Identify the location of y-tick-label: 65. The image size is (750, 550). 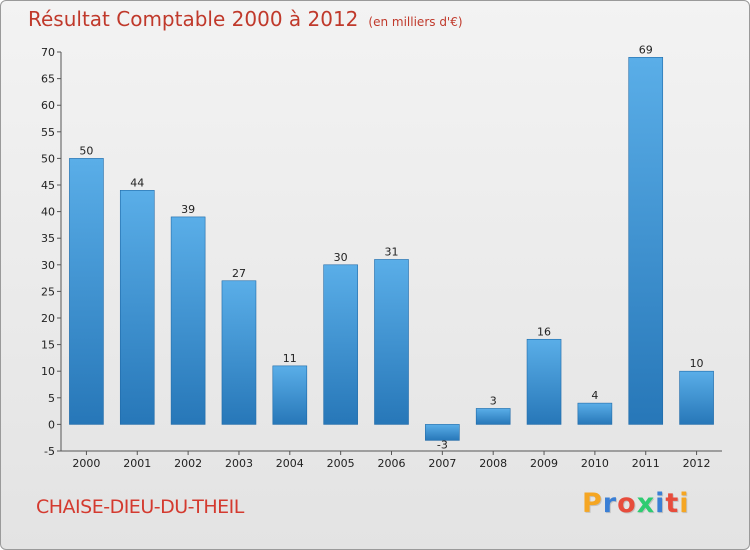
(48, 79).